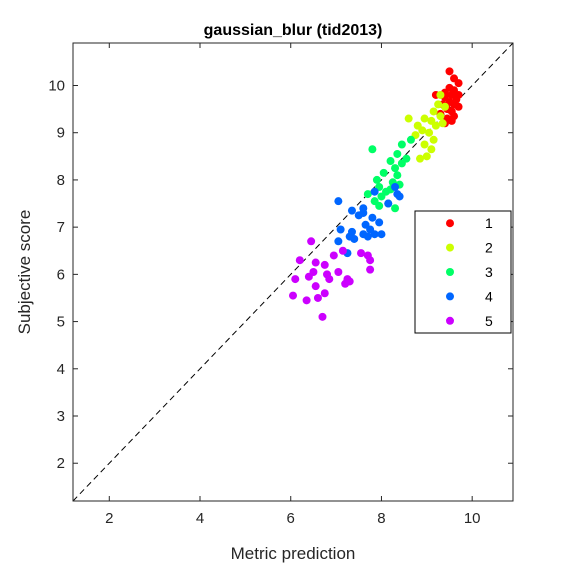 The width and height of the screenshot is (567, 567). I want to click on y-tick-label: 7, so click(61, 227).